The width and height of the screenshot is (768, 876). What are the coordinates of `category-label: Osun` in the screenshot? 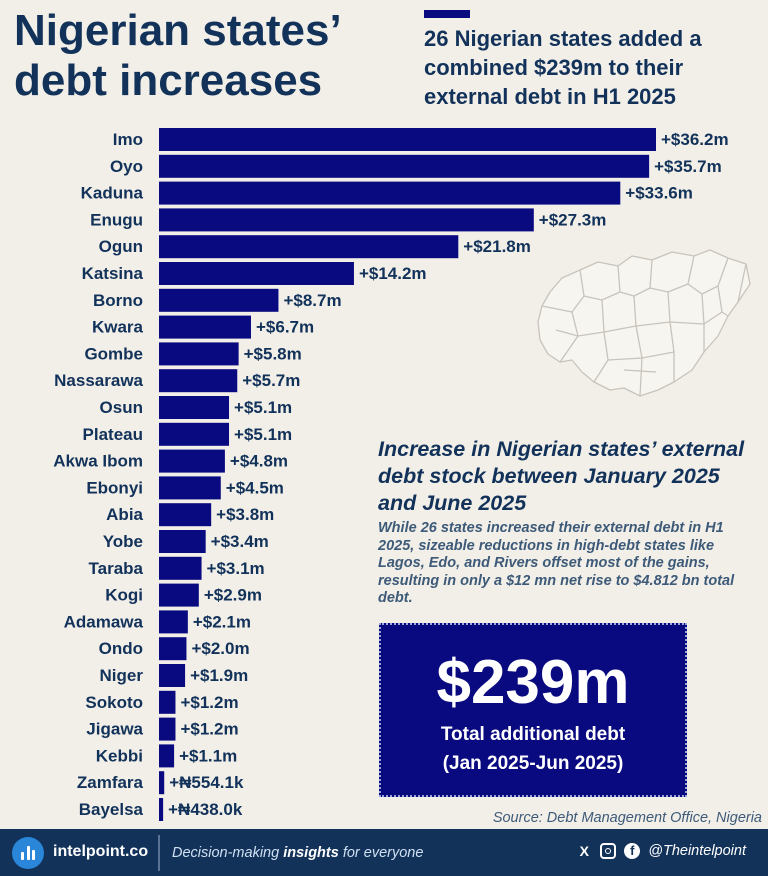 It's located at (121, 407).